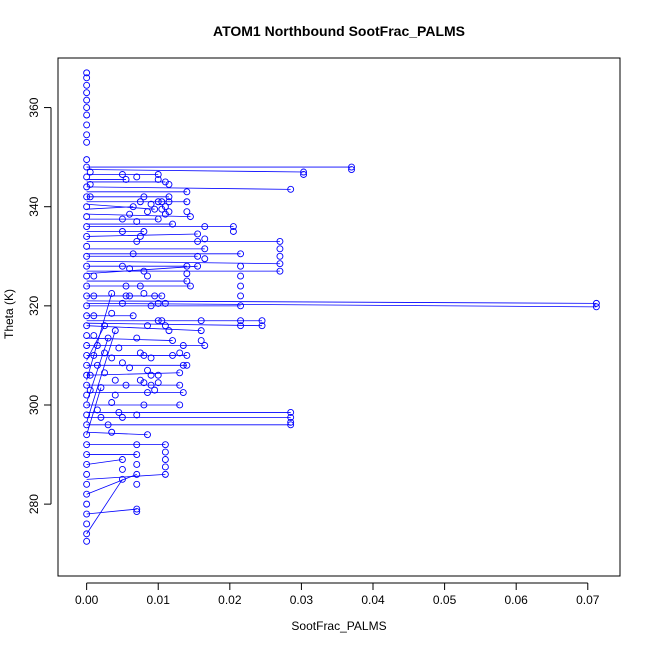  I want to click on x-tick-label: 0.05, so click(445, 600).